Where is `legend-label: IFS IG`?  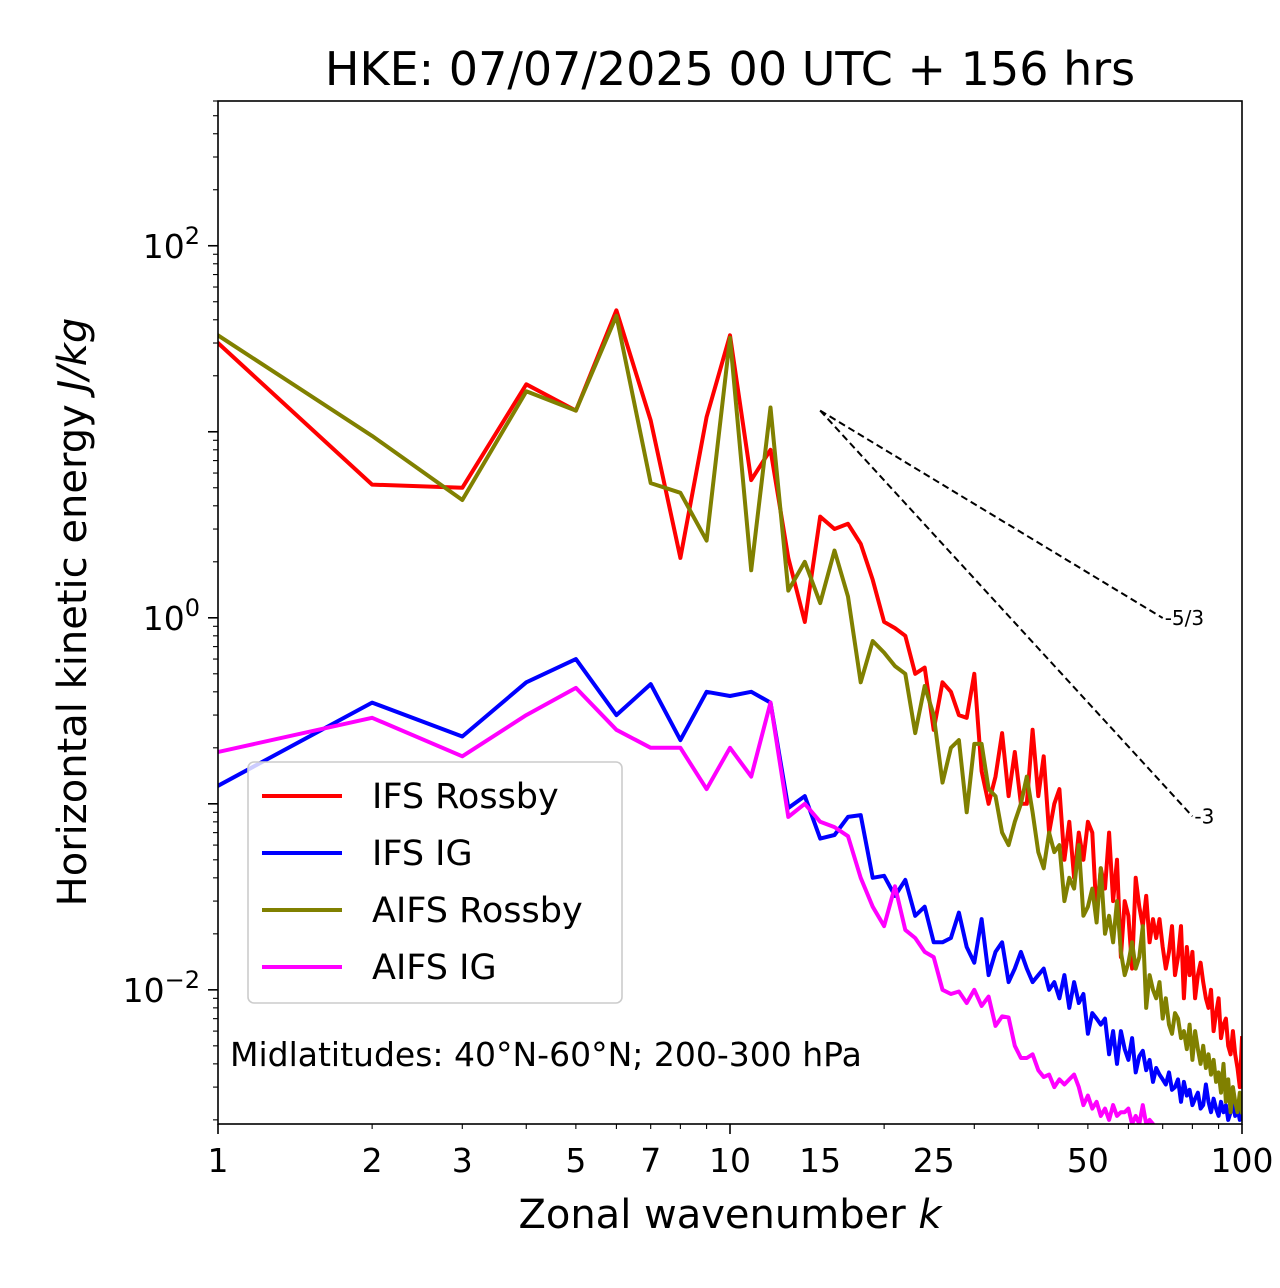 legend-label: IFS IG is located at coordinates (422, 854).